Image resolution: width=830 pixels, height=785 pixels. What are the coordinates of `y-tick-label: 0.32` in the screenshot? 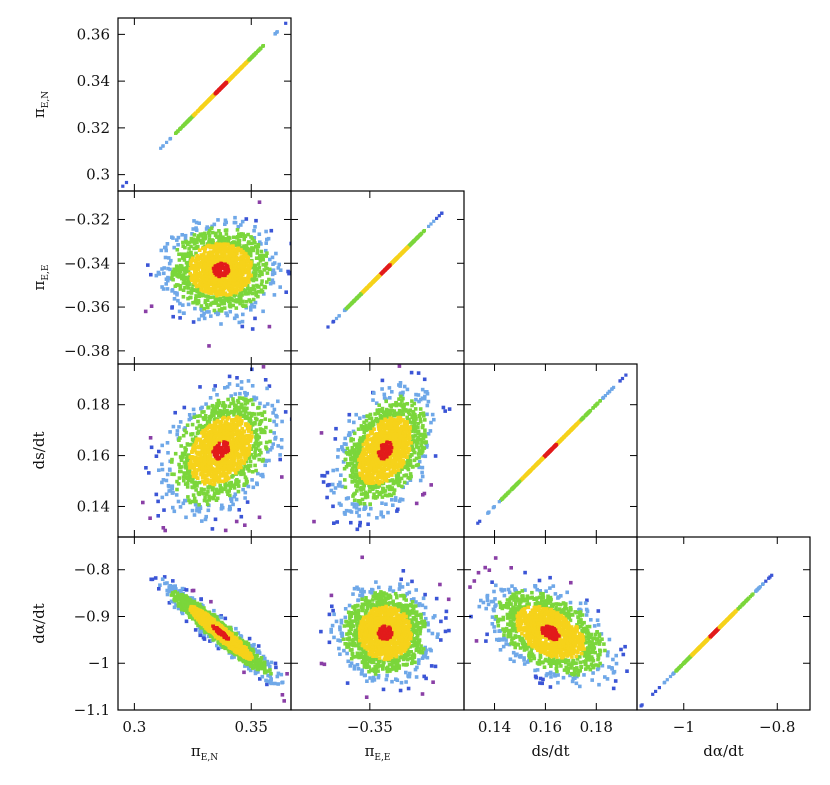 It's located at (93, 128).